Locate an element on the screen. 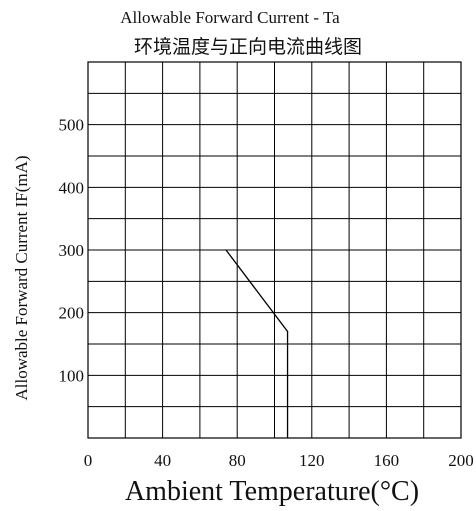 This screenshot has width=476, height=511. y-tick-label: 400 is located at coordinates (72, 187).